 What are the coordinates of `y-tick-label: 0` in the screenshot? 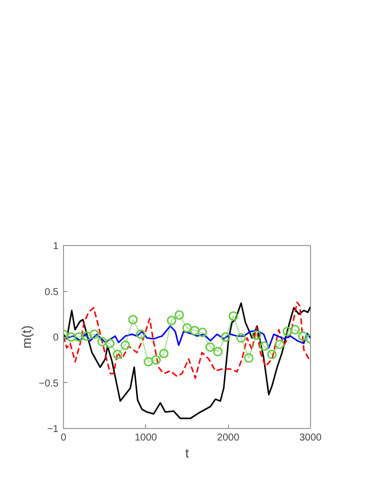 It's located at (55, 338).